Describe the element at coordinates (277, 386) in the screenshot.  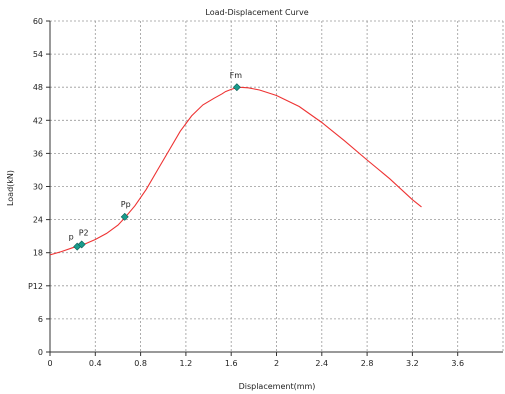
I see `x-axis-label: Displacement(mm)` at that location.